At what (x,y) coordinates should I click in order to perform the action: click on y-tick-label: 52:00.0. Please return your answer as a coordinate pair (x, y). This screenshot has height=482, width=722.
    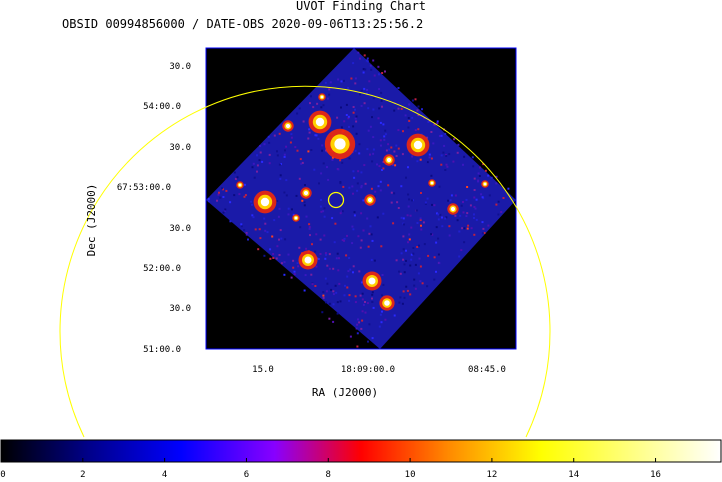
    Looking at the image, I should click on (162, 269).